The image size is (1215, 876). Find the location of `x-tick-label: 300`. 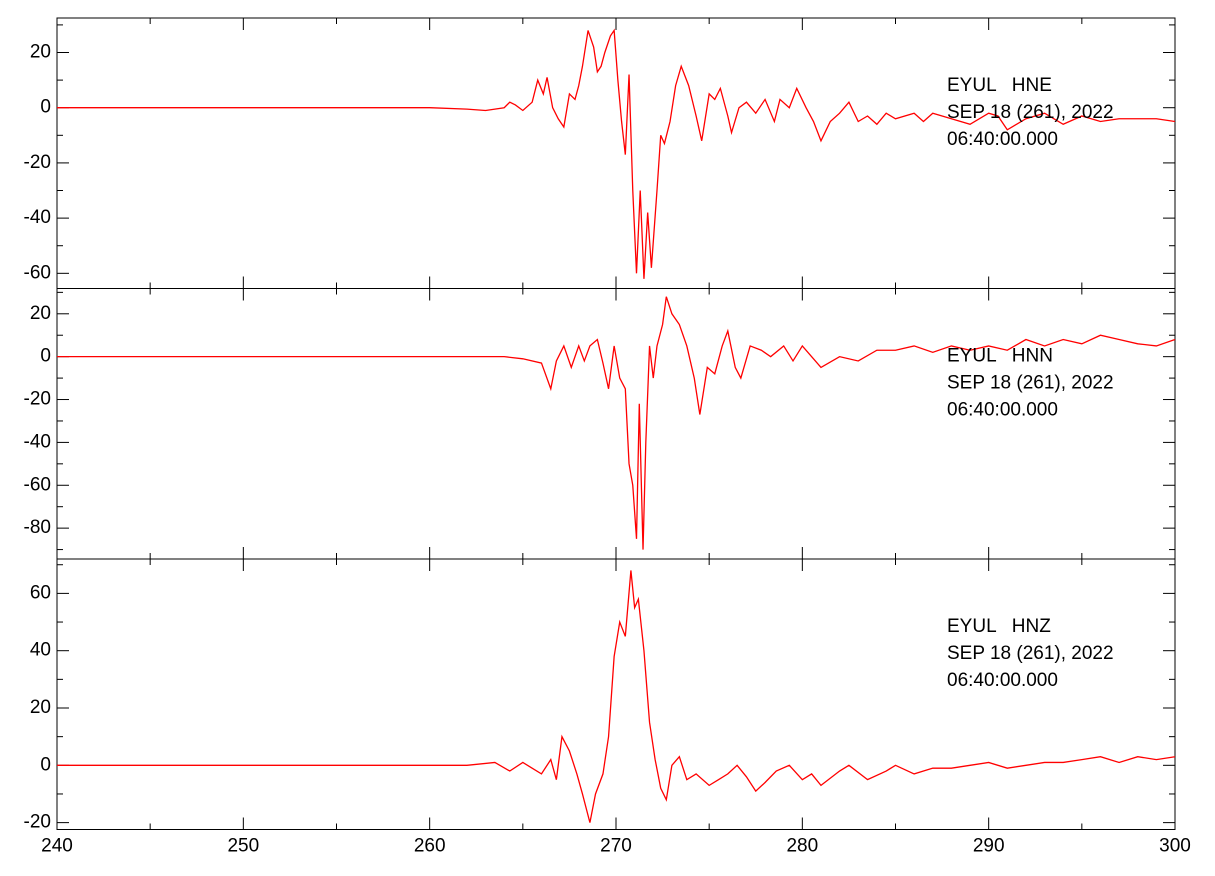

x-tick-label: 300 is located at coordinates (1175, 846).